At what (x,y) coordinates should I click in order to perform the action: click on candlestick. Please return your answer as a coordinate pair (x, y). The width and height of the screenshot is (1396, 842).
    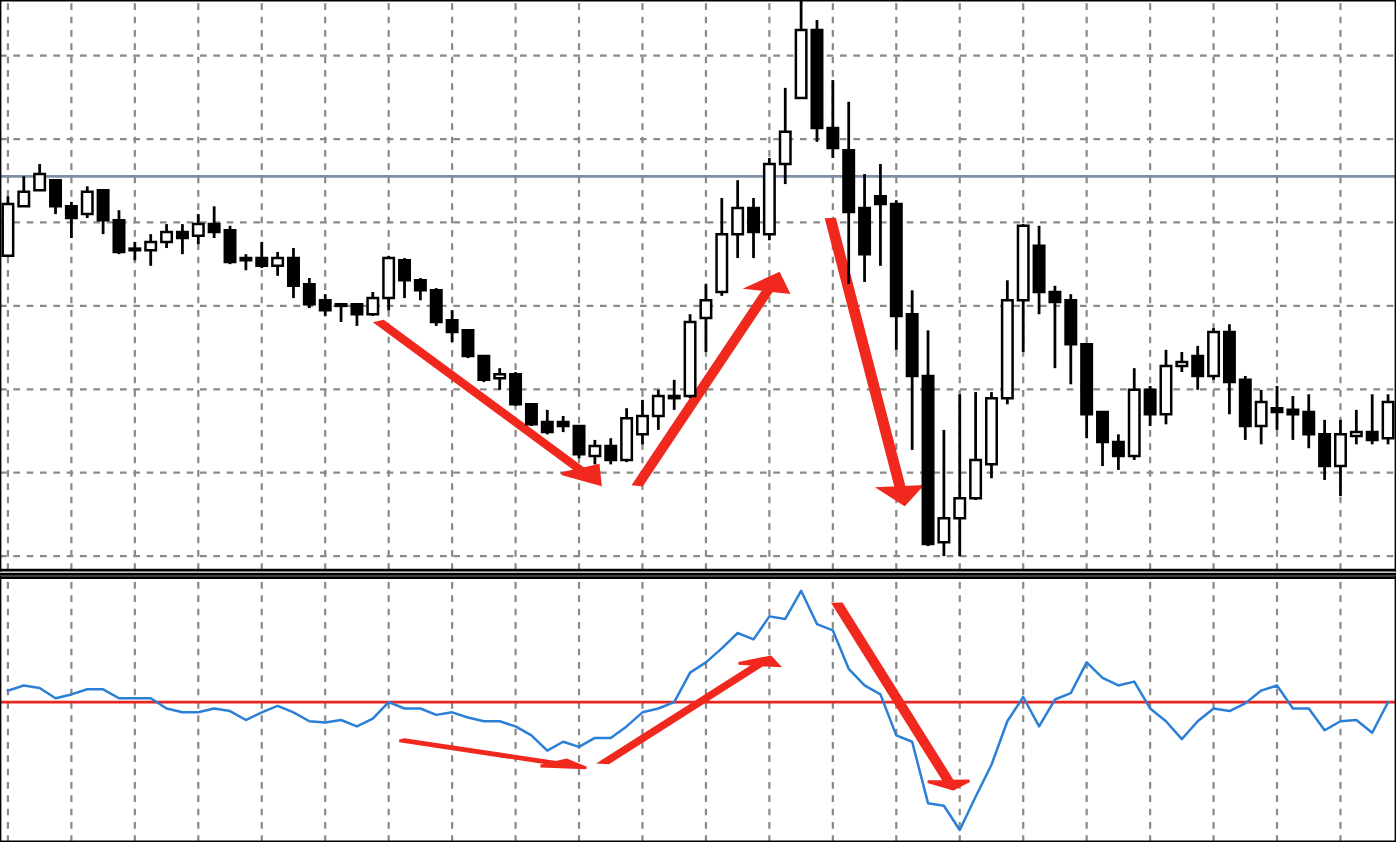
    Looking at the image, I should click on (706, 318).